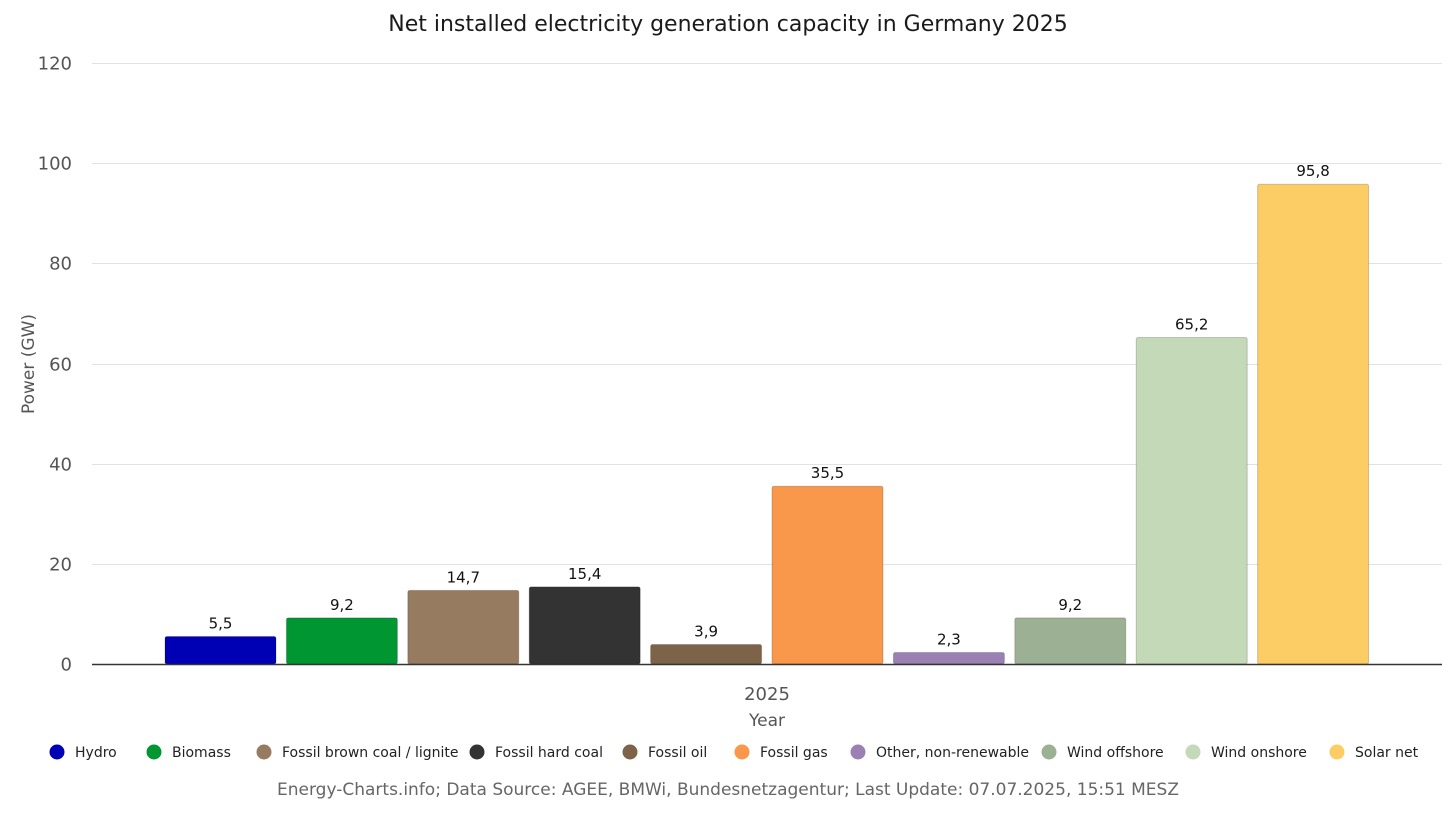  Describe the element at coordinates (767, 694) in the screenshot. I see `x-tick-label: 2025` at that location.